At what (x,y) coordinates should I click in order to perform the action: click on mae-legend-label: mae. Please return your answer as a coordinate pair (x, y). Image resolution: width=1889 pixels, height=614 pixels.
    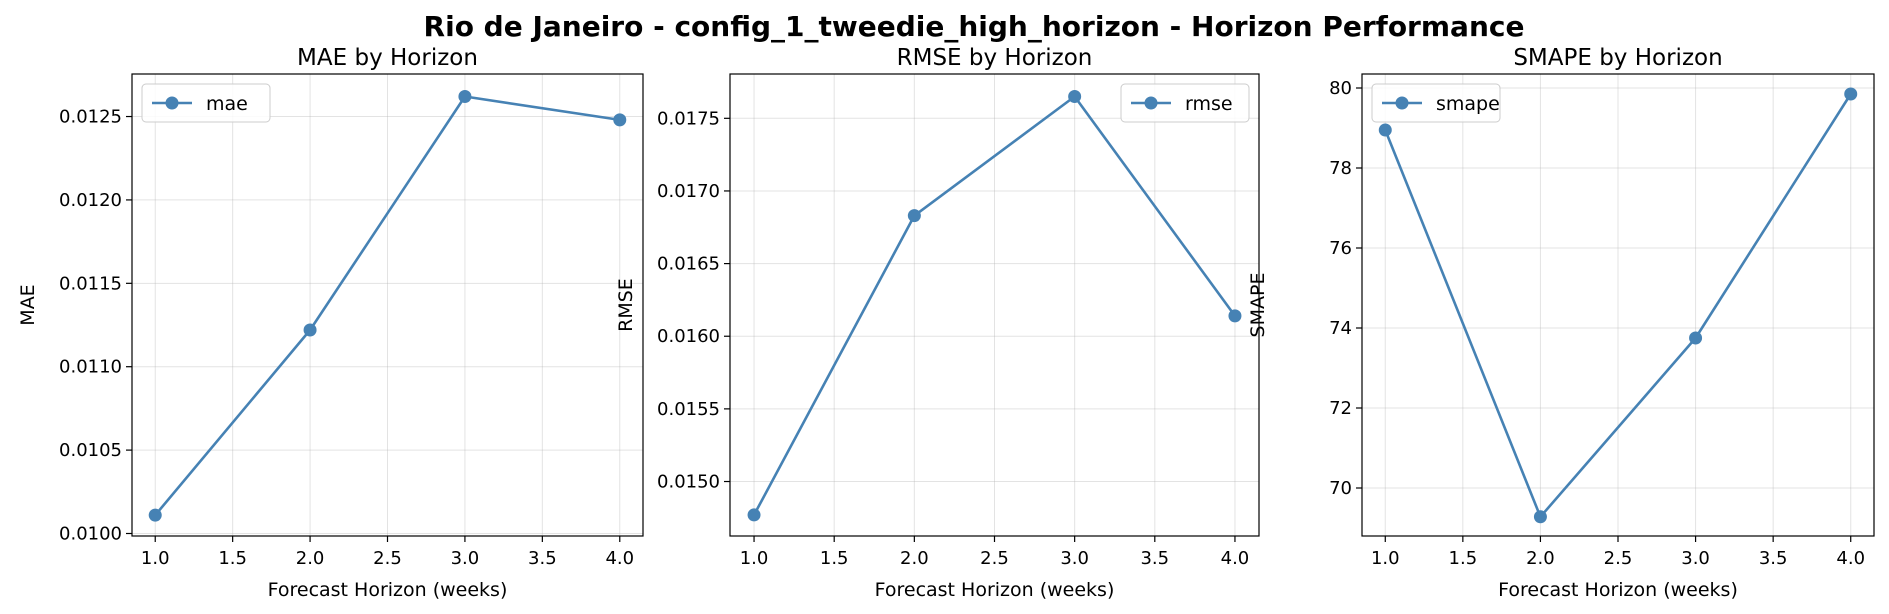
    Looking at the image, I should click on (227, 104).